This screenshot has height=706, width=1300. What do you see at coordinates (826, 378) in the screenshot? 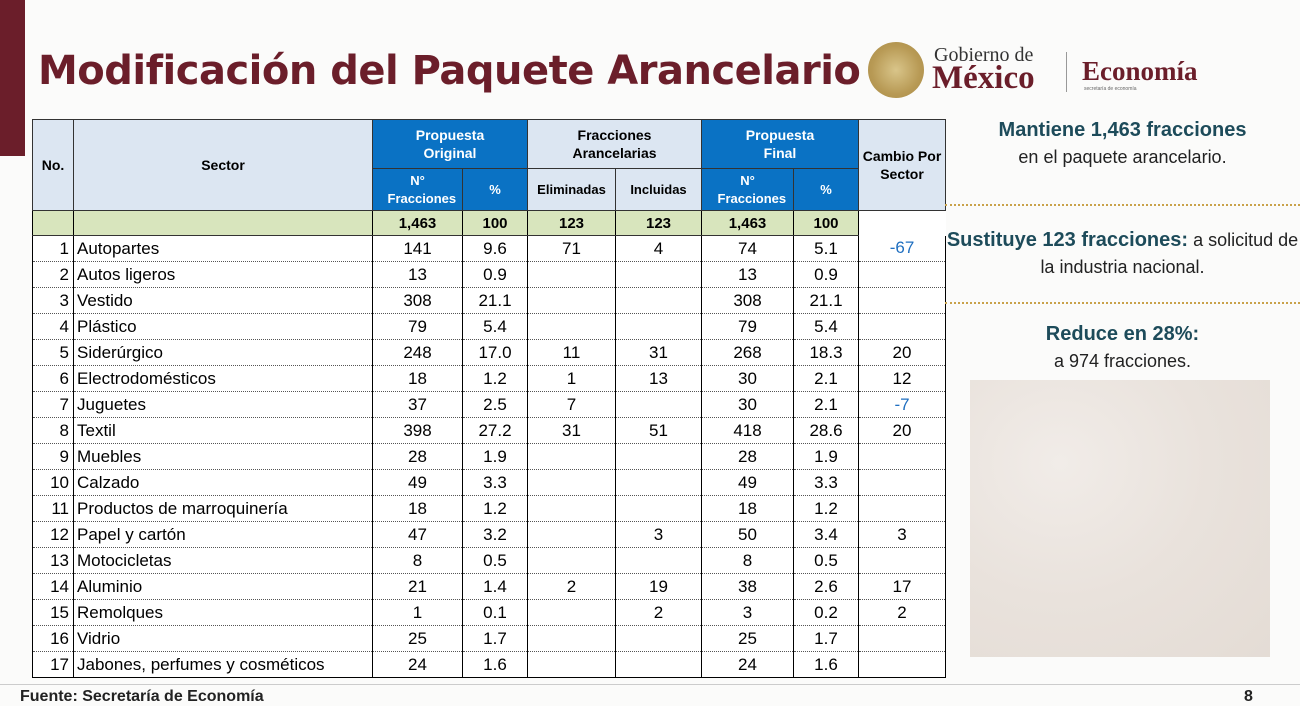
I see `table-cell: 2.1` at bounding box center [826, 378].